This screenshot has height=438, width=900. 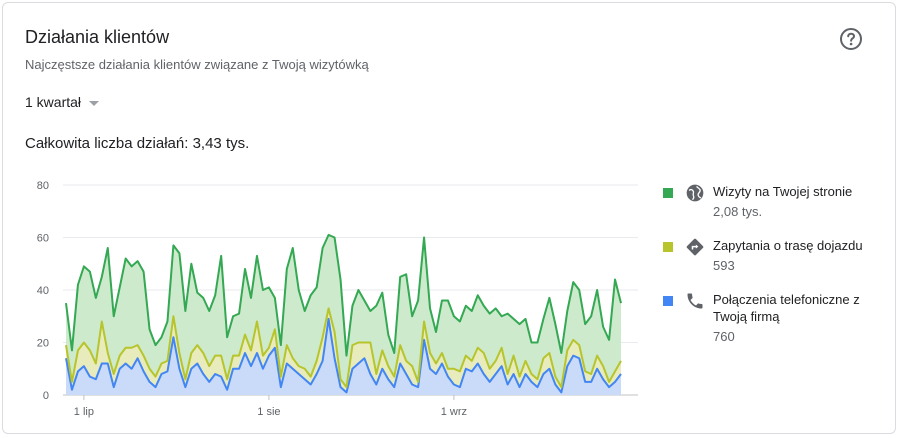 What do you see at coordinates (43, 344) in the screenshot?
I see `y-tick-label-20: 20` at bounding box center [43, 344].